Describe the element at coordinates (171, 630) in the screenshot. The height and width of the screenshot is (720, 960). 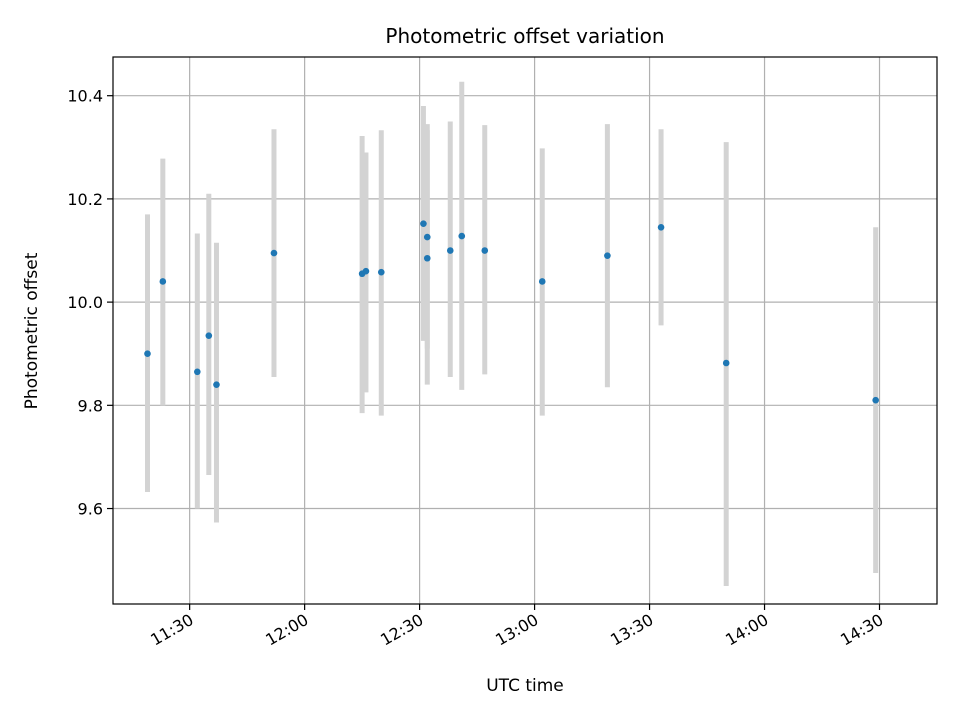
I see `x-tick-label: 11:30` at that location.